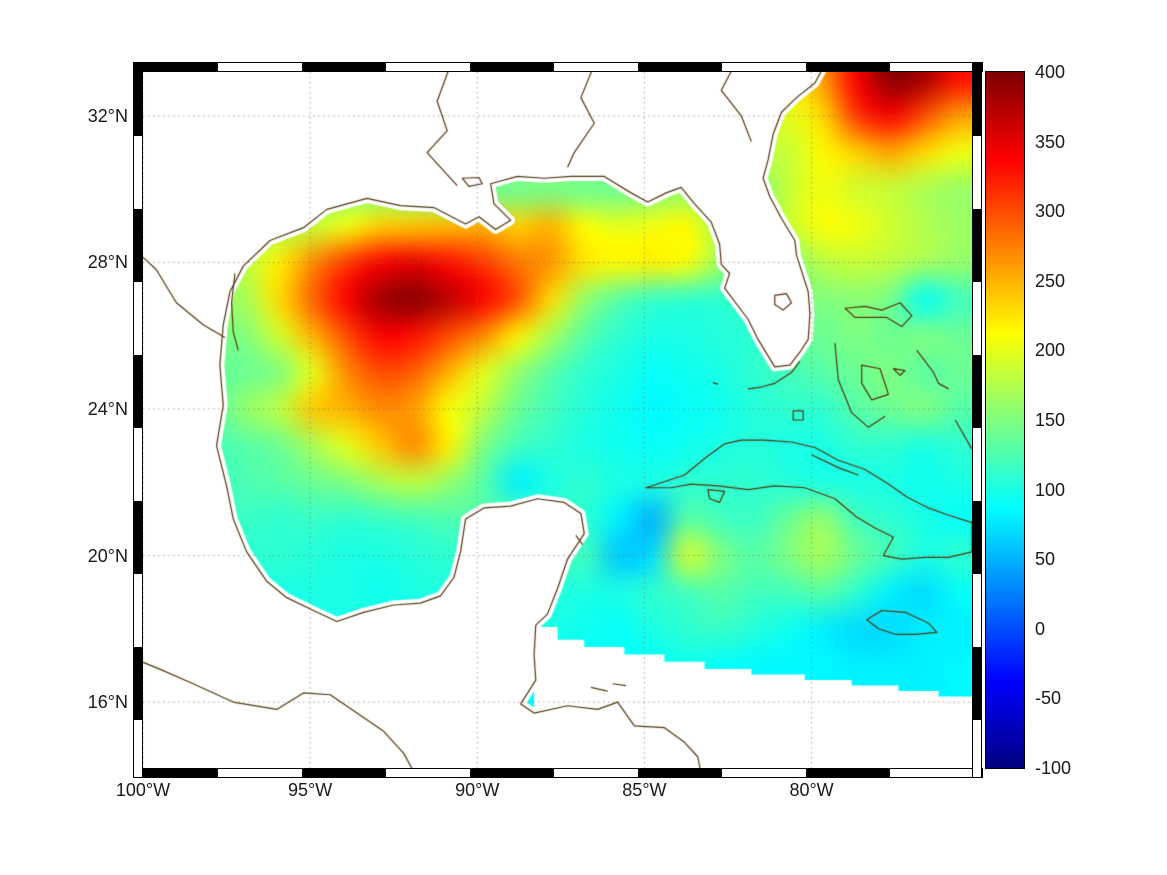 Image resolution: width=1167 pixels, height=875 pixels. What do you see at coordinates (1048, 698) in the screenshot?
I see `colorbar-tick-label: -50` at bounding box center [1048, 698].